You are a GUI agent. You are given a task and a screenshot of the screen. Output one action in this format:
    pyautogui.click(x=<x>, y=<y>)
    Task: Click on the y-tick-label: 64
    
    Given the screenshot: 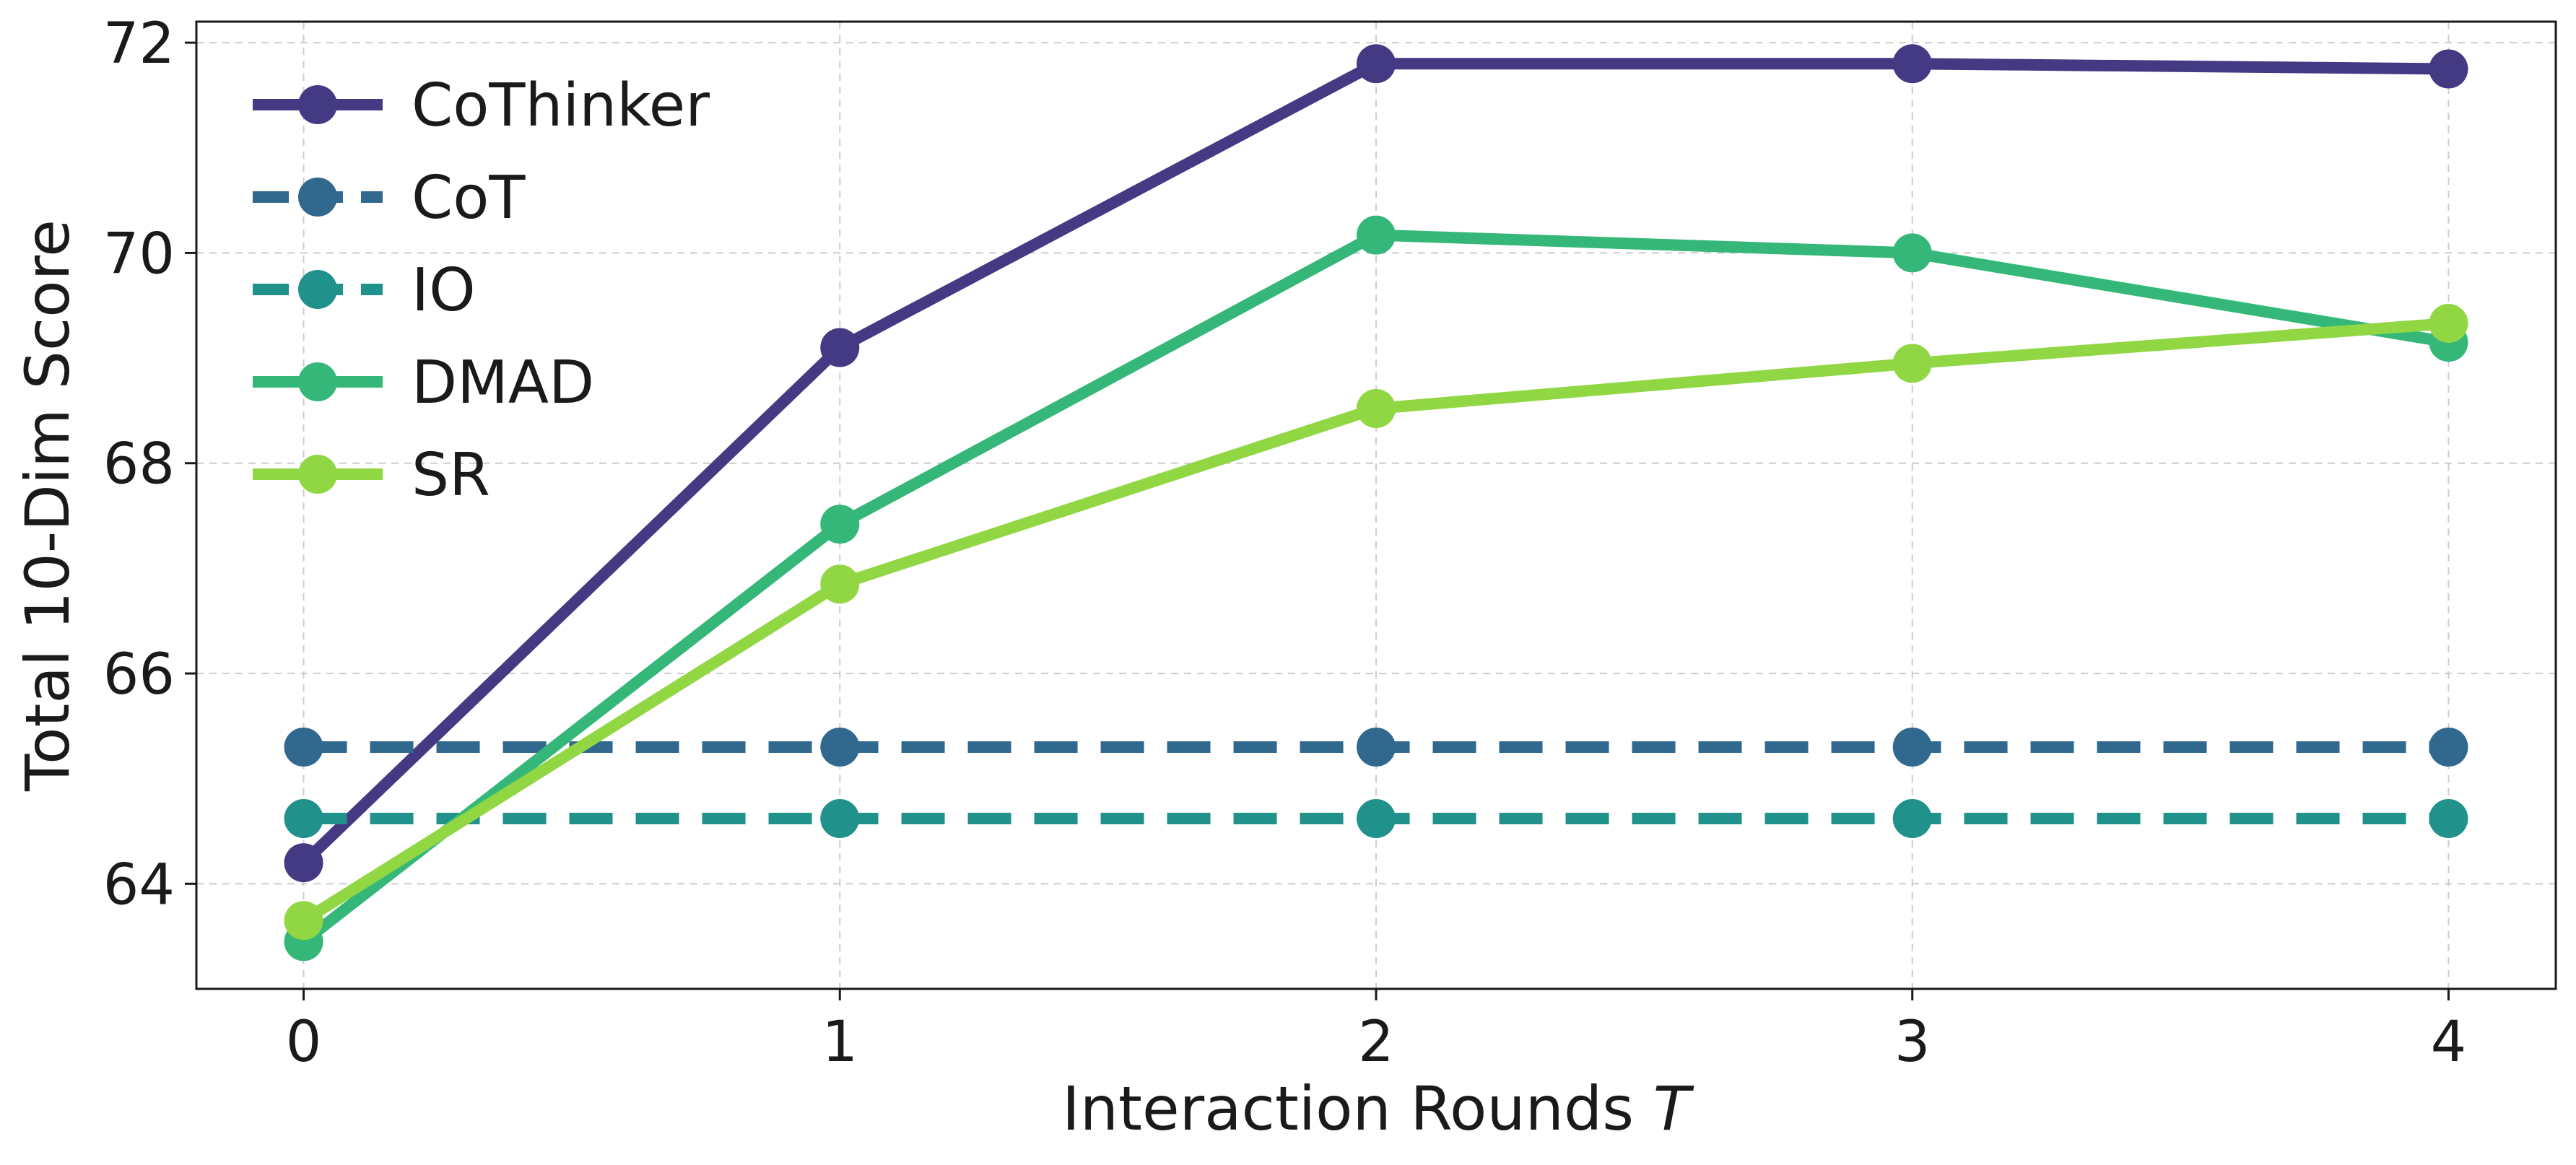 What is the action you would take?
    pyautogui.click(x=139, y=884)
    